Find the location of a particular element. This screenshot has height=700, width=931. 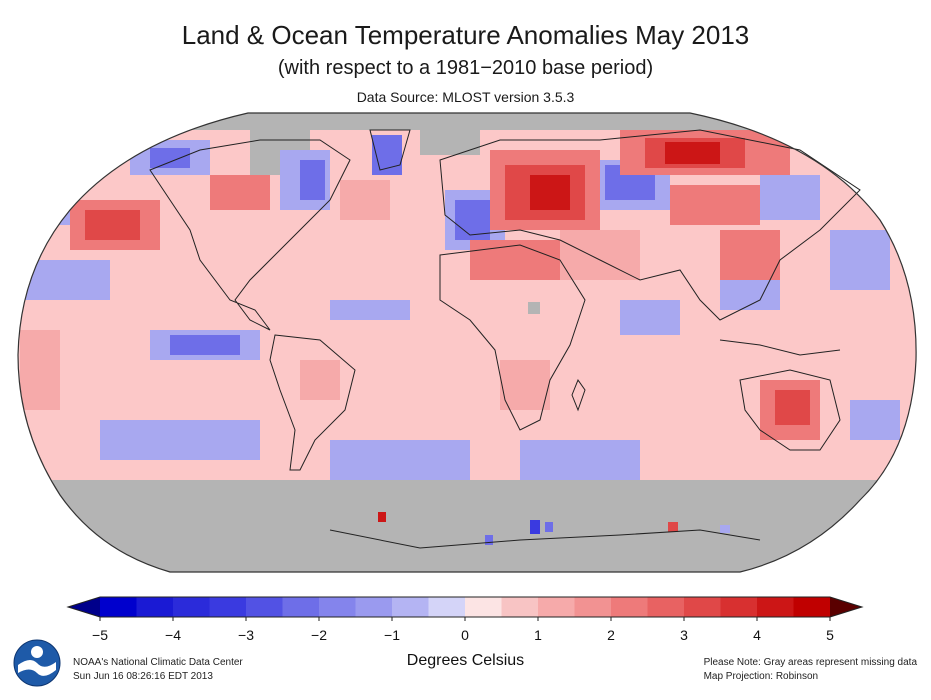

noaa-logo is located at coordinates (37, 663).